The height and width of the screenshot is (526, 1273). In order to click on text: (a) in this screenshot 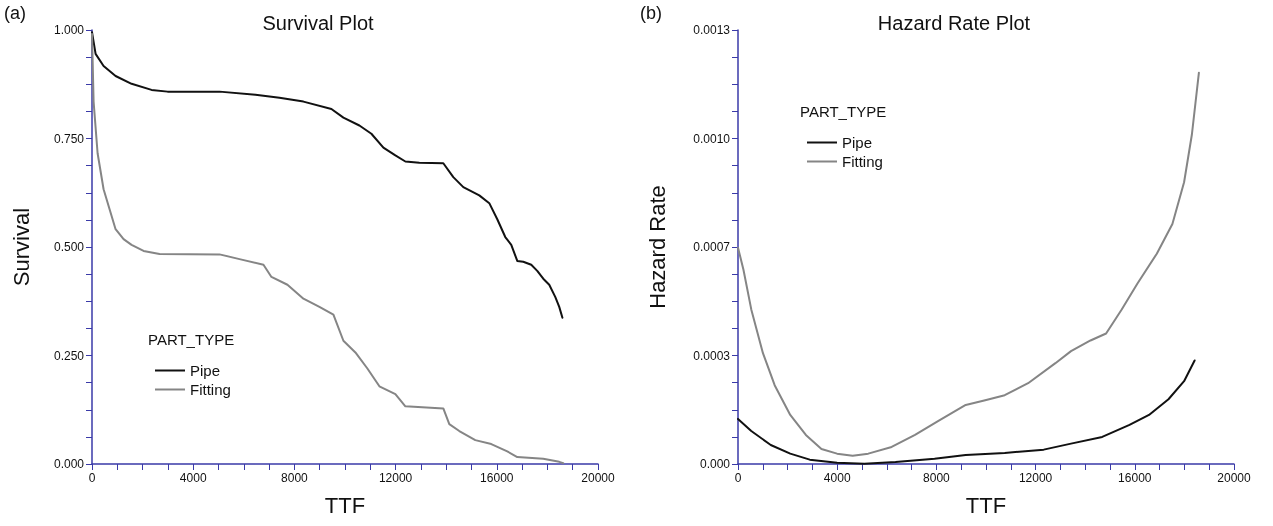, I will do `click(15, 13)`.